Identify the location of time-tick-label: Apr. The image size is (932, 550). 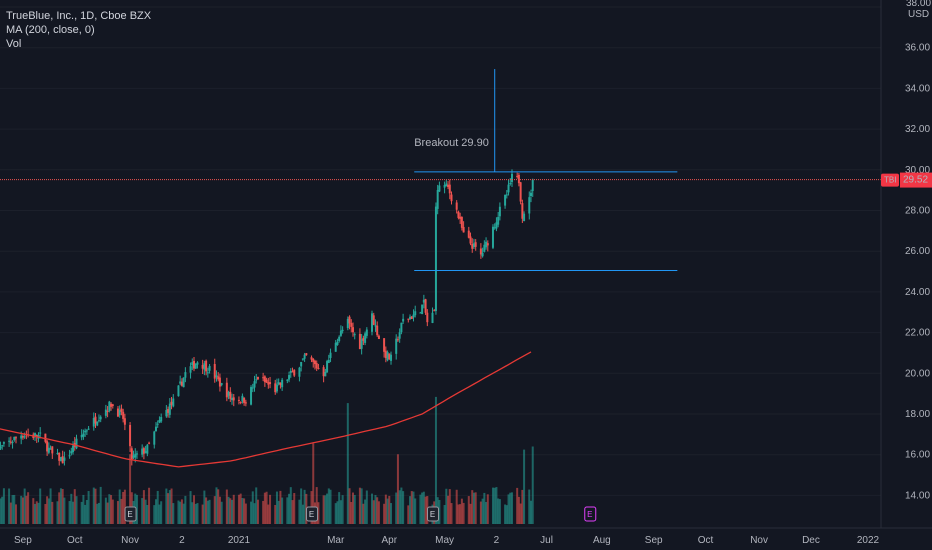
(390, 540).